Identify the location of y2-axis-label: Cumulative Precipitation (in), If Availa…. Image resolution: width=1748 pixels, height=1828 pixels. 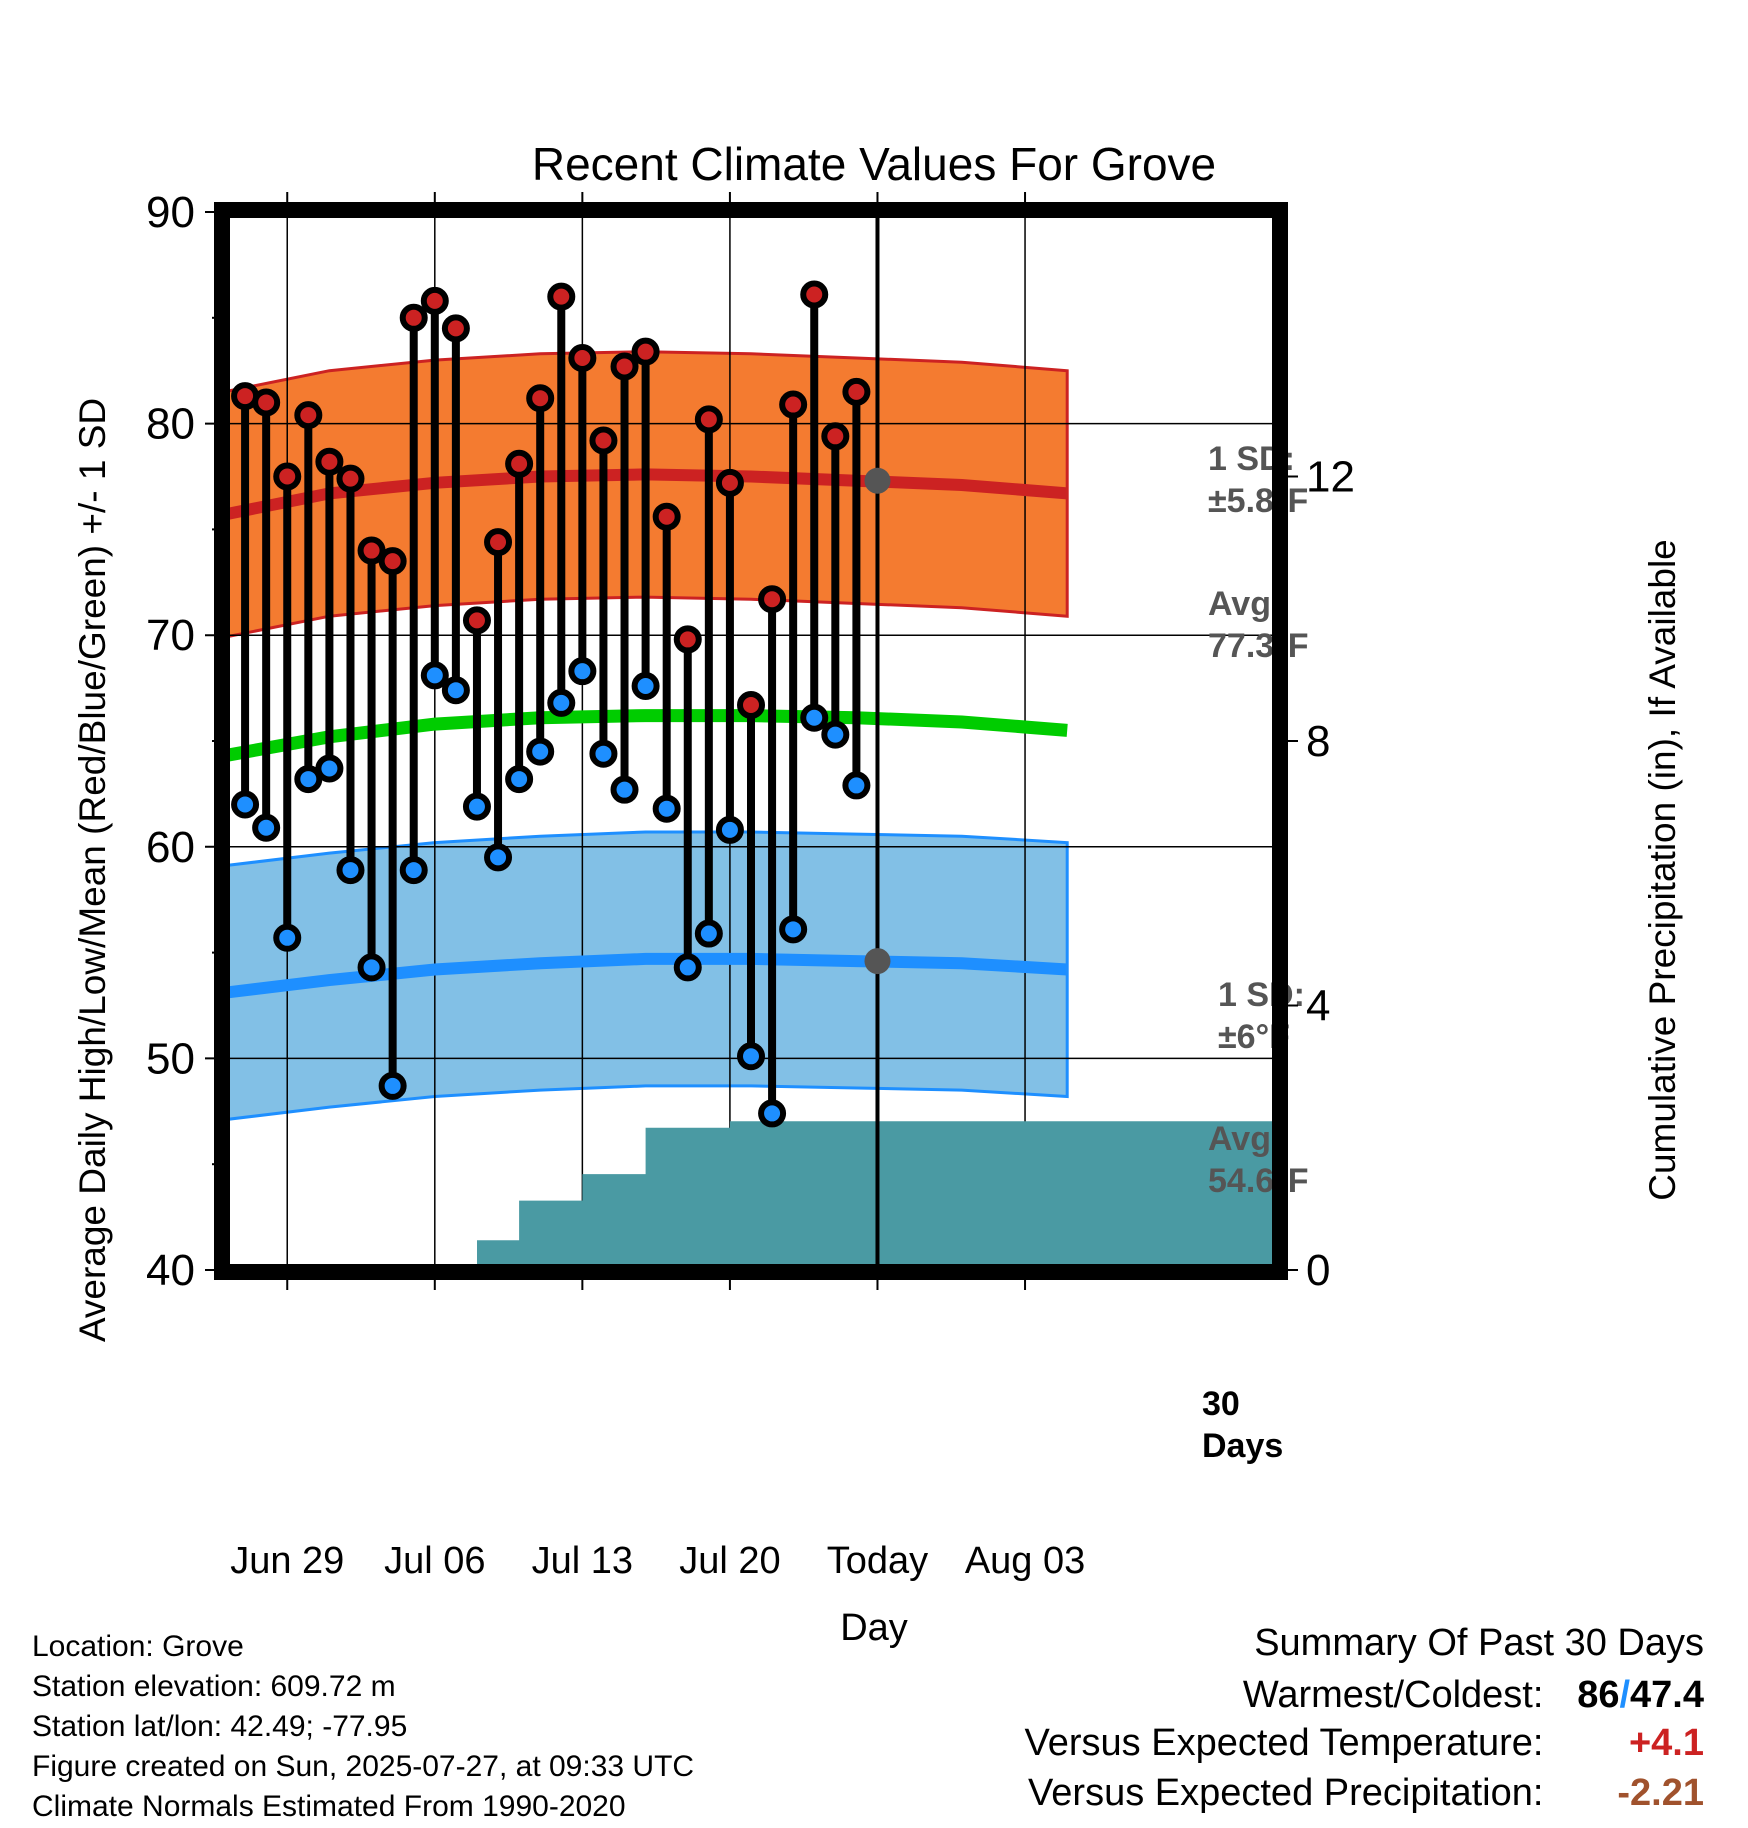
(1662, 870).